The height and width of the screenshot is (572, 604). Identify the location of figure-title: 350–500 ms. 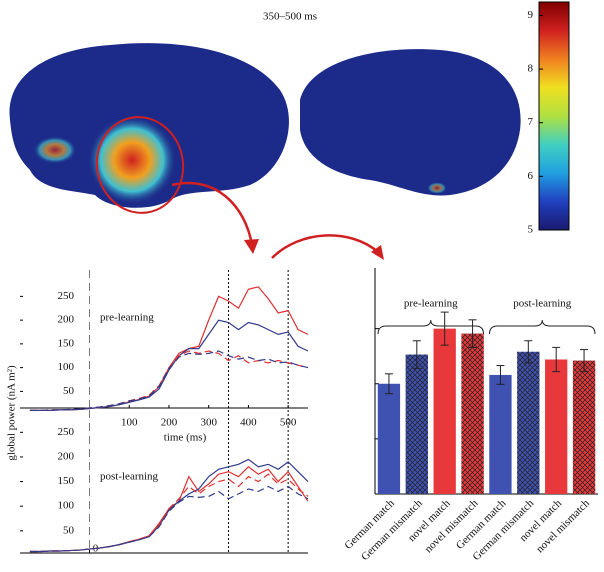
(290, 17).